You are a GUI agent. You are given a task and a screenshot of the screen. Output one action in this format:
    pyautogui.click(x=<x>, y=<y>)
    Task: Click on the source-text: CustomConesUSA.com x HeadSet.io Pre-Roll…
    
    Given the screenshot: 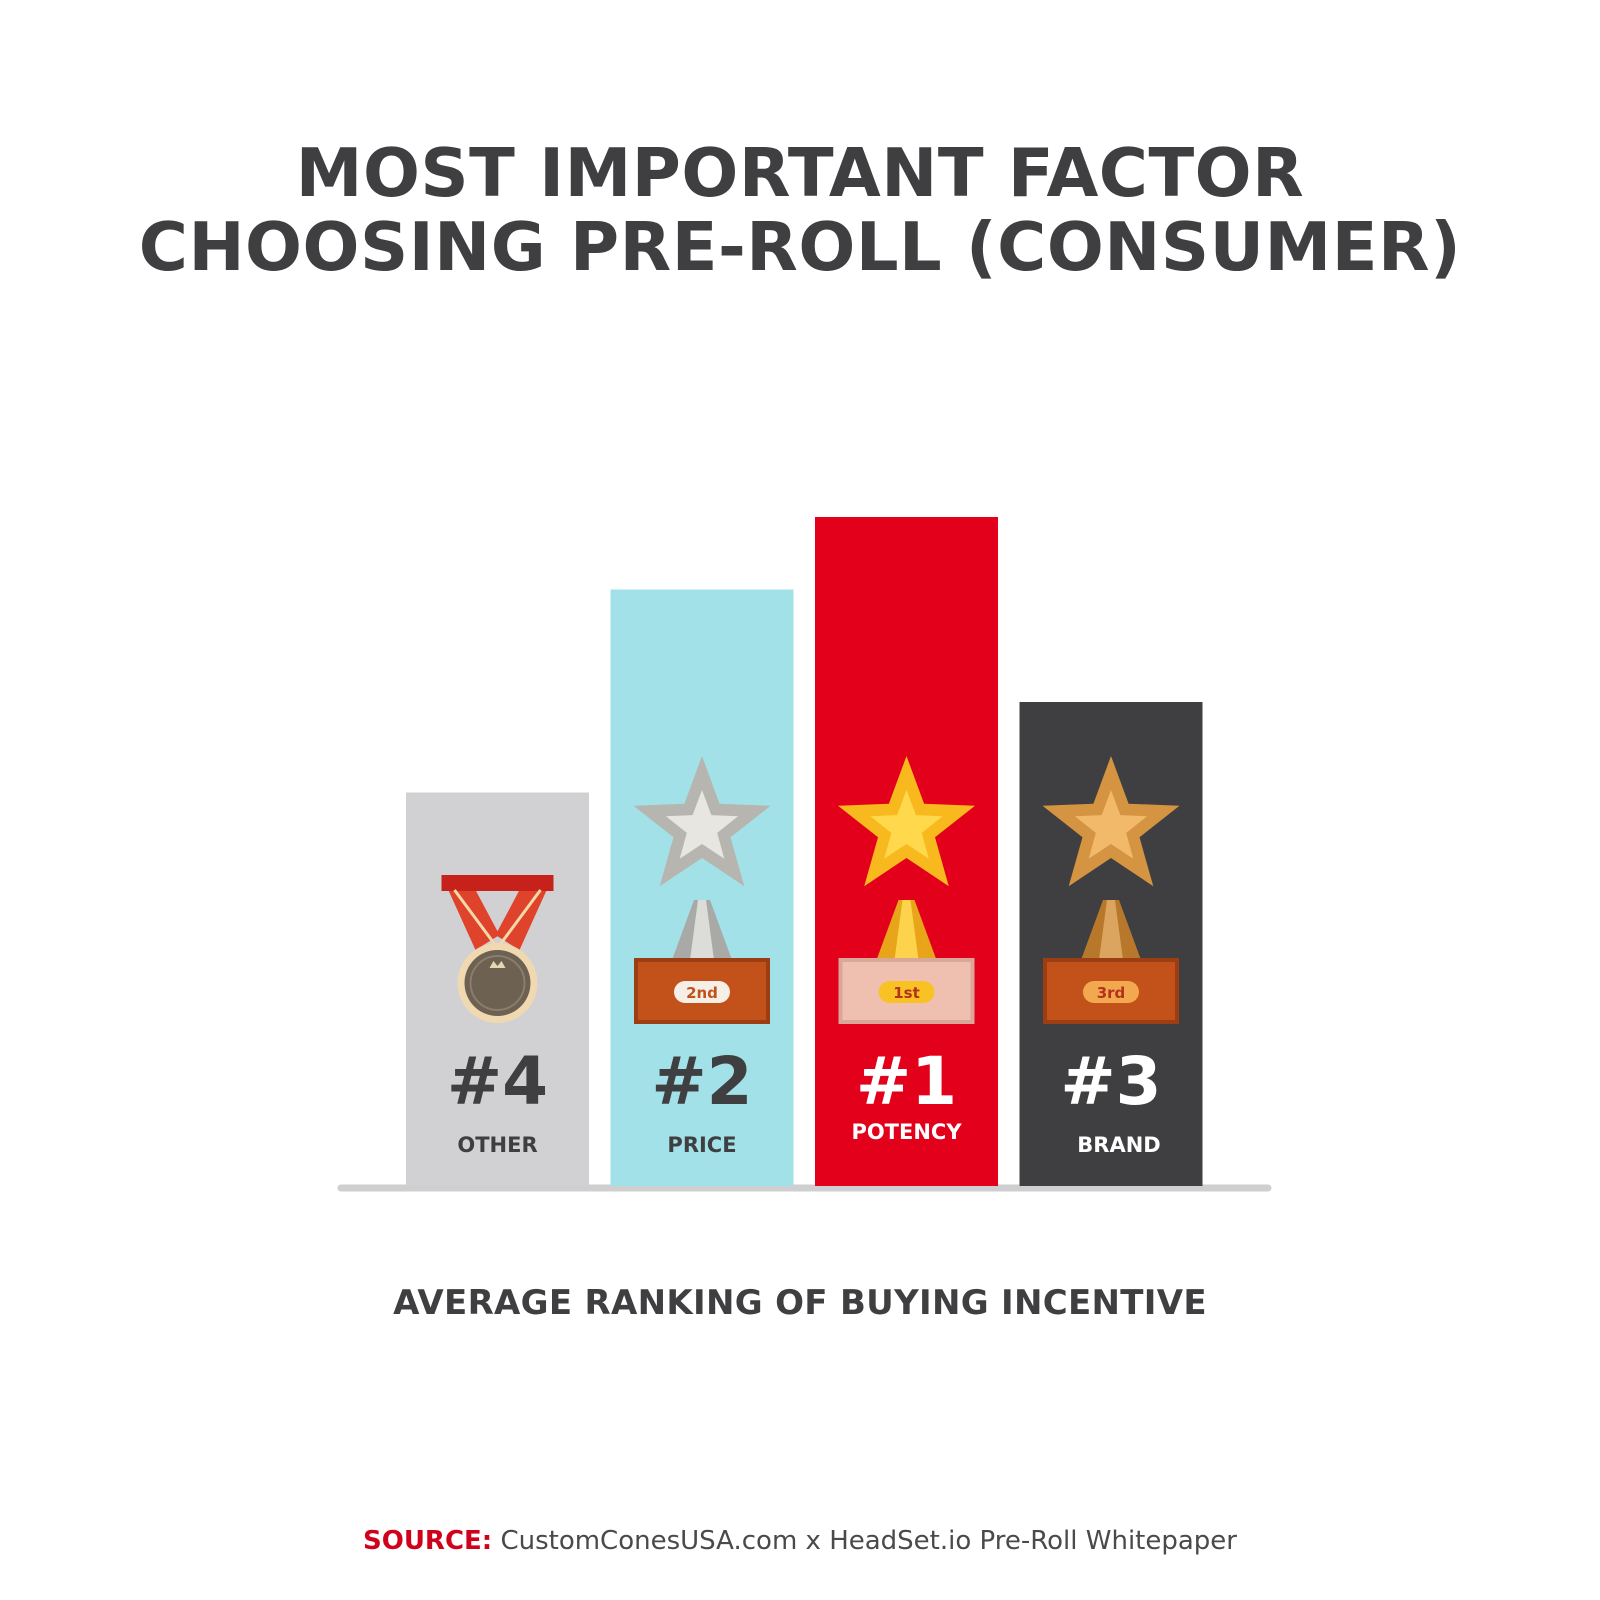 What is the action you would take?
    pyautogui.click(x=864, y=1541)
    